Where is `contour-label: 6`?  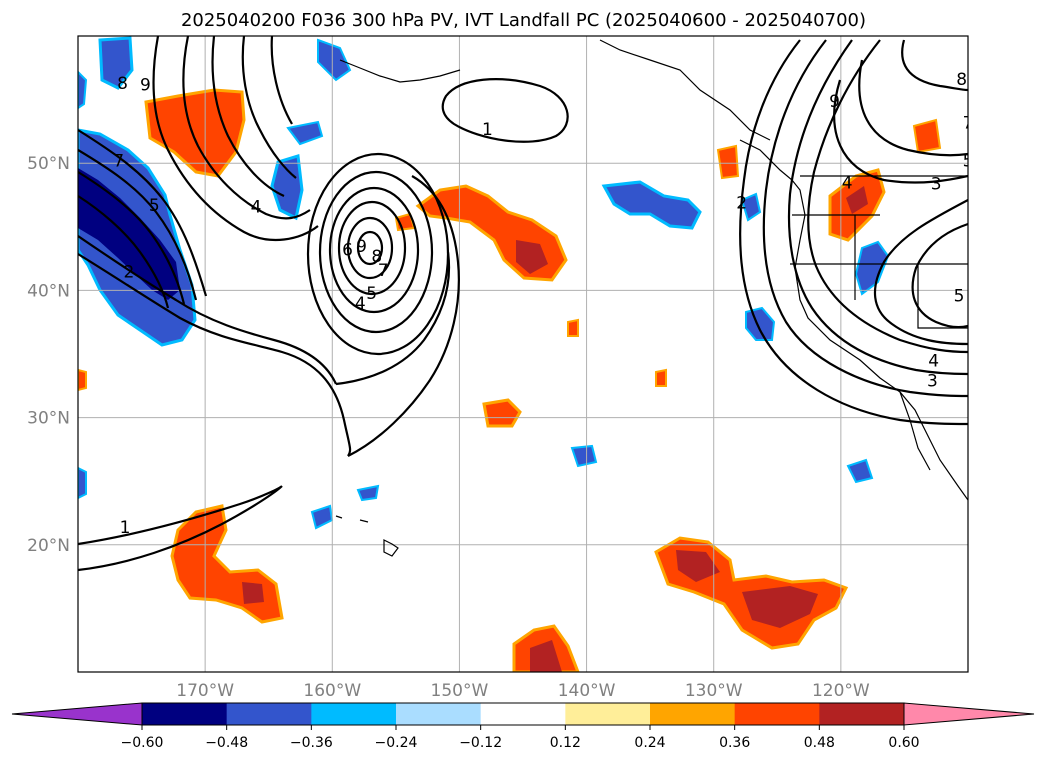
contour-label: 6 is located at coordinates (347, 251).